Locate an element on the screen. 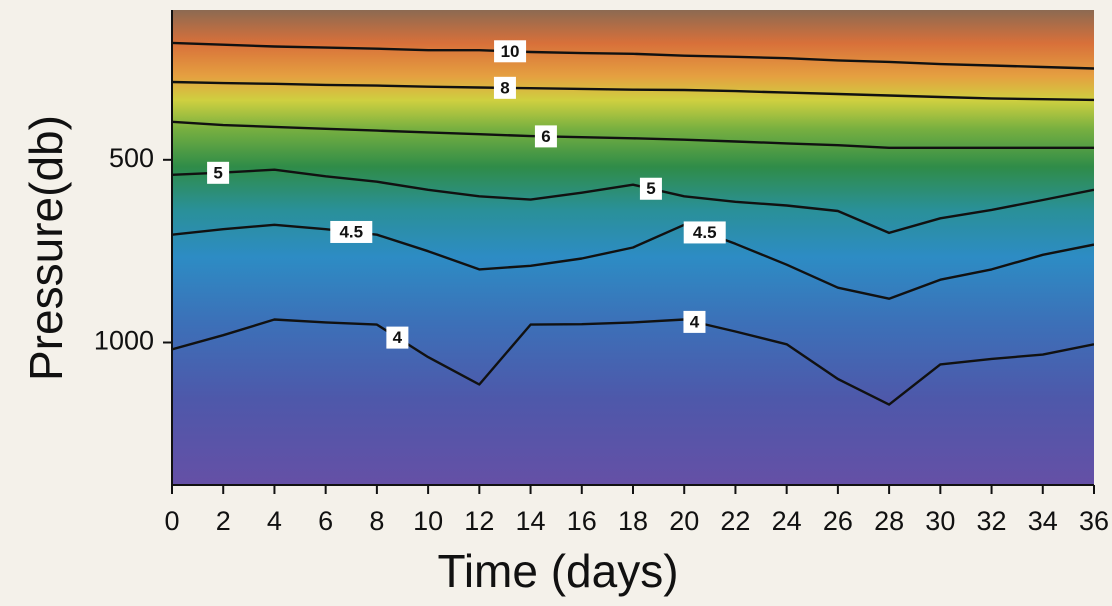 The height and width of the screenshot is (606, 1112). y-tick-label: 500 is located at coordinates (131, 158).